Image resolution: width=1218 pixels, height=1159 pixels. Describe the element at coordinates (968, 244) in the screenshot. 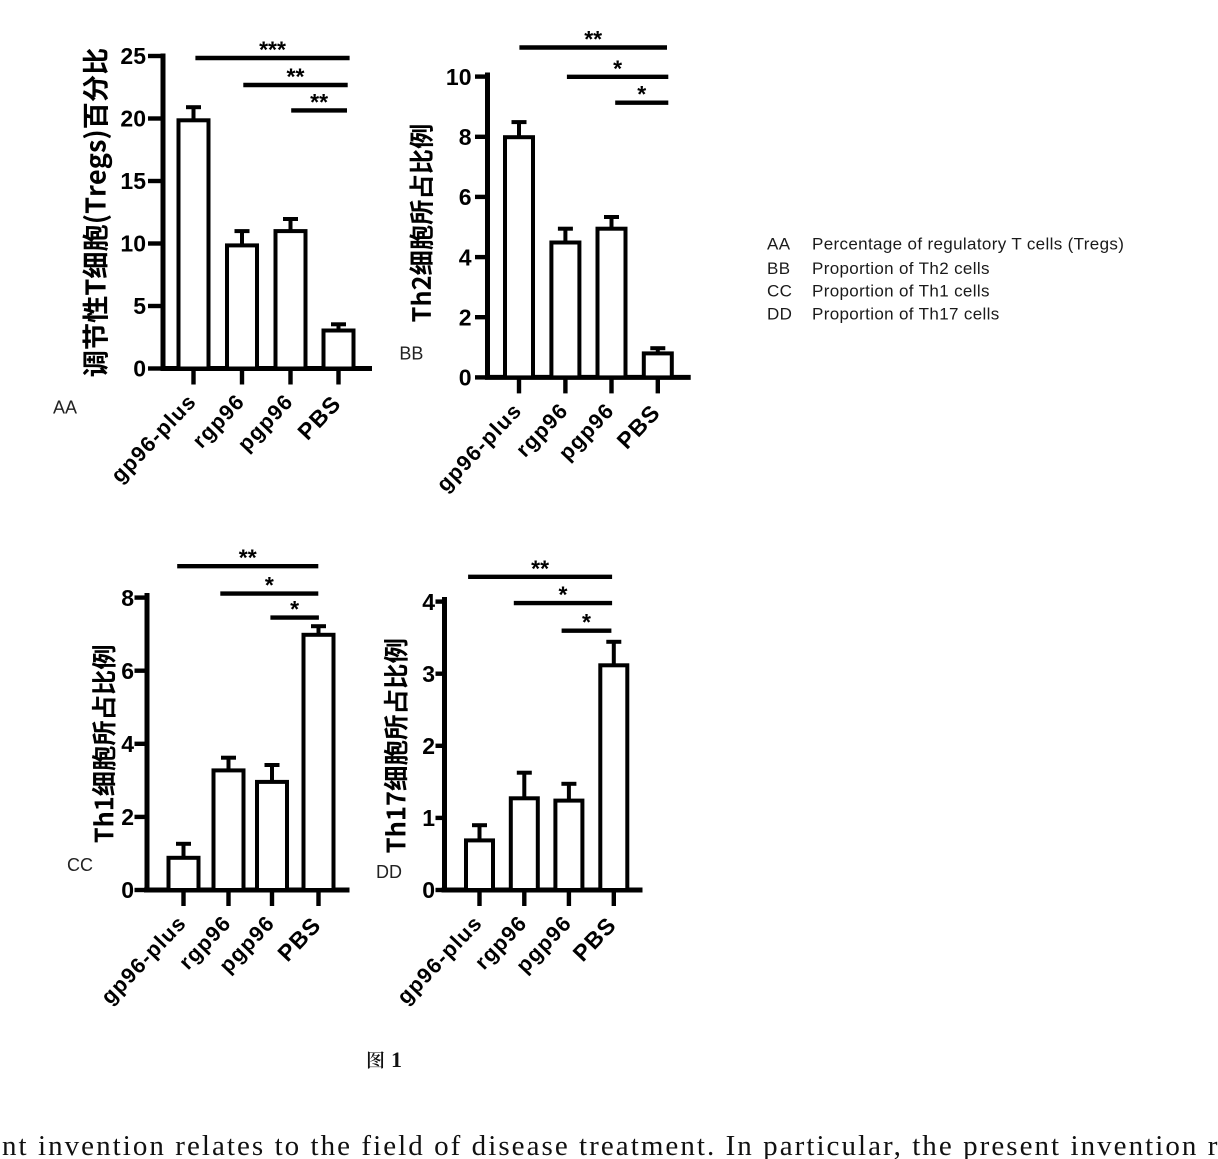

I see `svg-text:Percentage of regulatory T cel: Percentage of regulatory T cells (Tregs)` at that location.